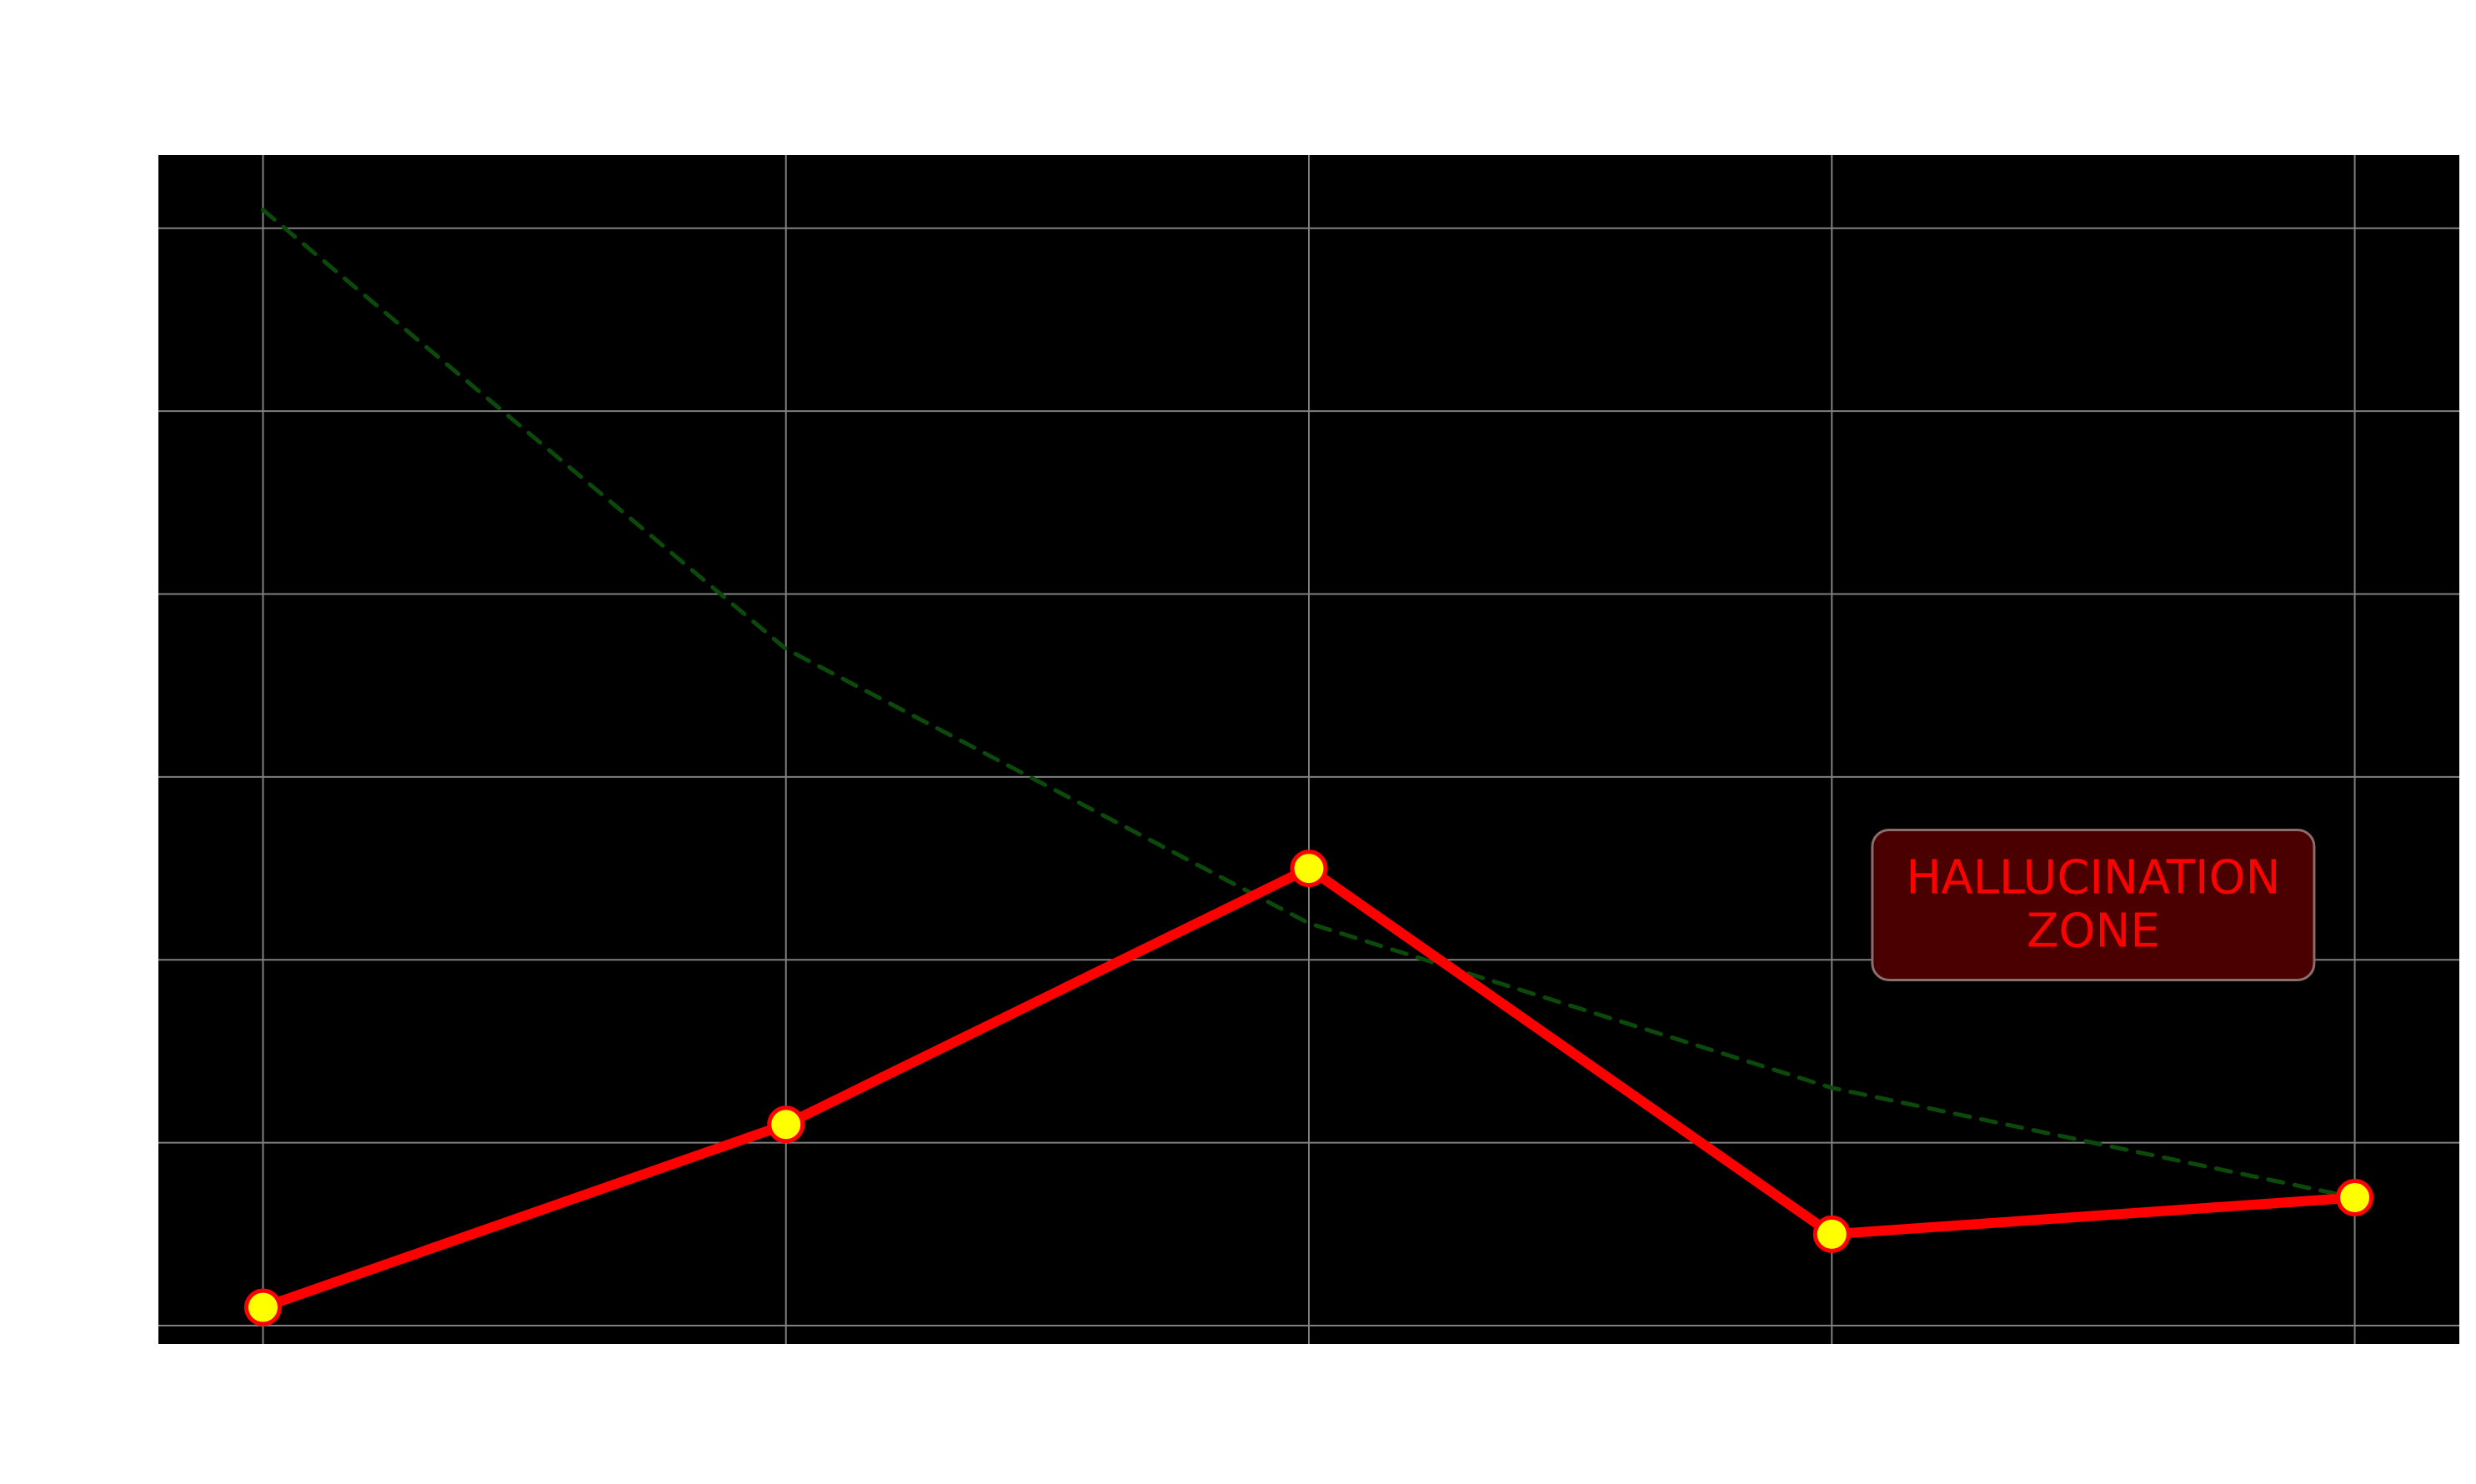  Describe the element at coordinates (2093, 931) in the screenshot. I see `annotation-text-line-2: ZONE` at that location.